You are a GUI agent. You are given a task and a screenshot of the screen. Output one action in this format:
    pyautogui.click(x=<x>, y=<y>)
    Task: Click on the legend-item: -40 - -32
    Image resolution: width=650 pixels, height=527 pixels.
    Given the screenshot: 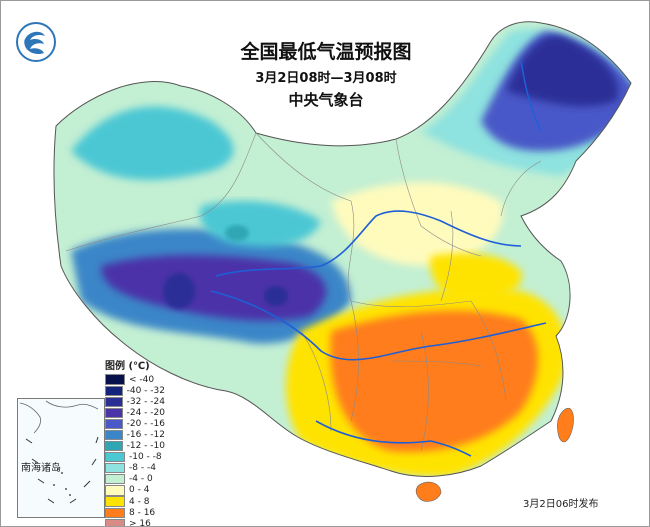 What is the action you would take?
    pyautogui.click(x=135, y=390)
    